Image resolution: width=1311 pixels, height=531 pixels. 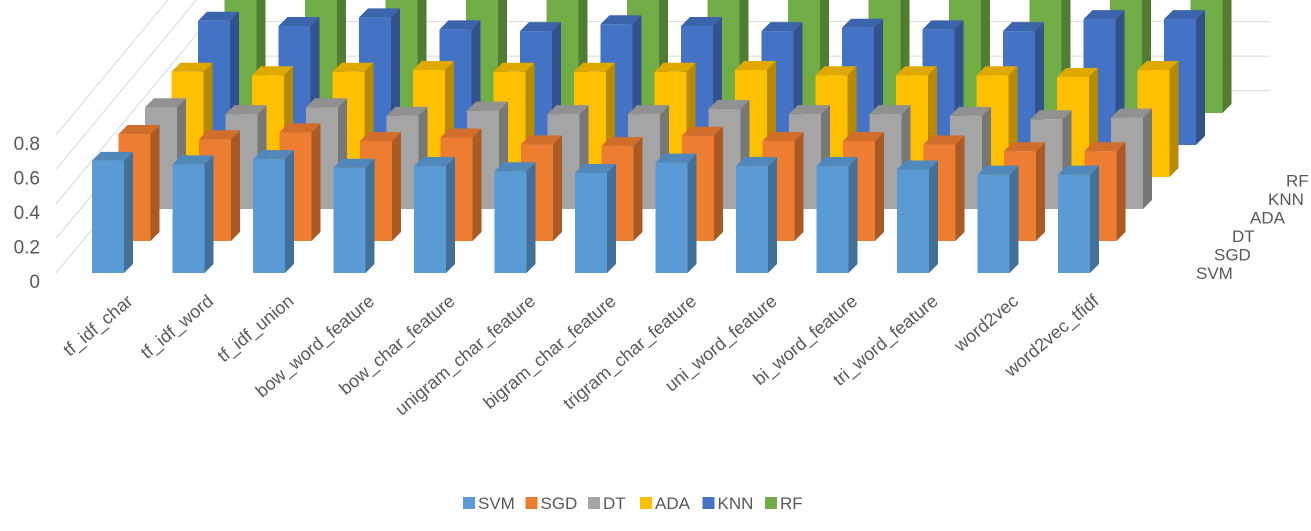 What do you see at coordinates (998, 219) in the screenshot?
I see `bar-svm-word2vec` at bounding box center [998, 219].